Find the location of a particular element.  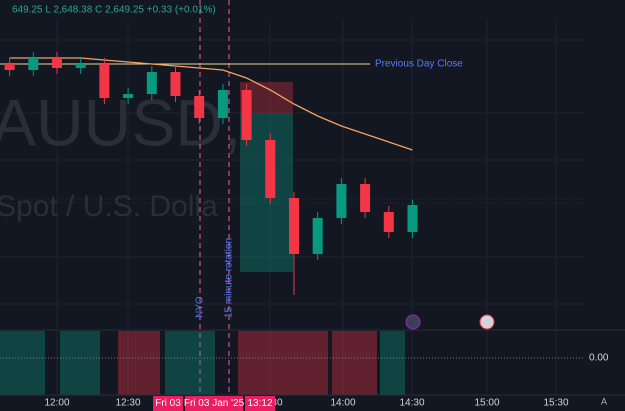

auto-scale: A is located at coordinates (604, 401).